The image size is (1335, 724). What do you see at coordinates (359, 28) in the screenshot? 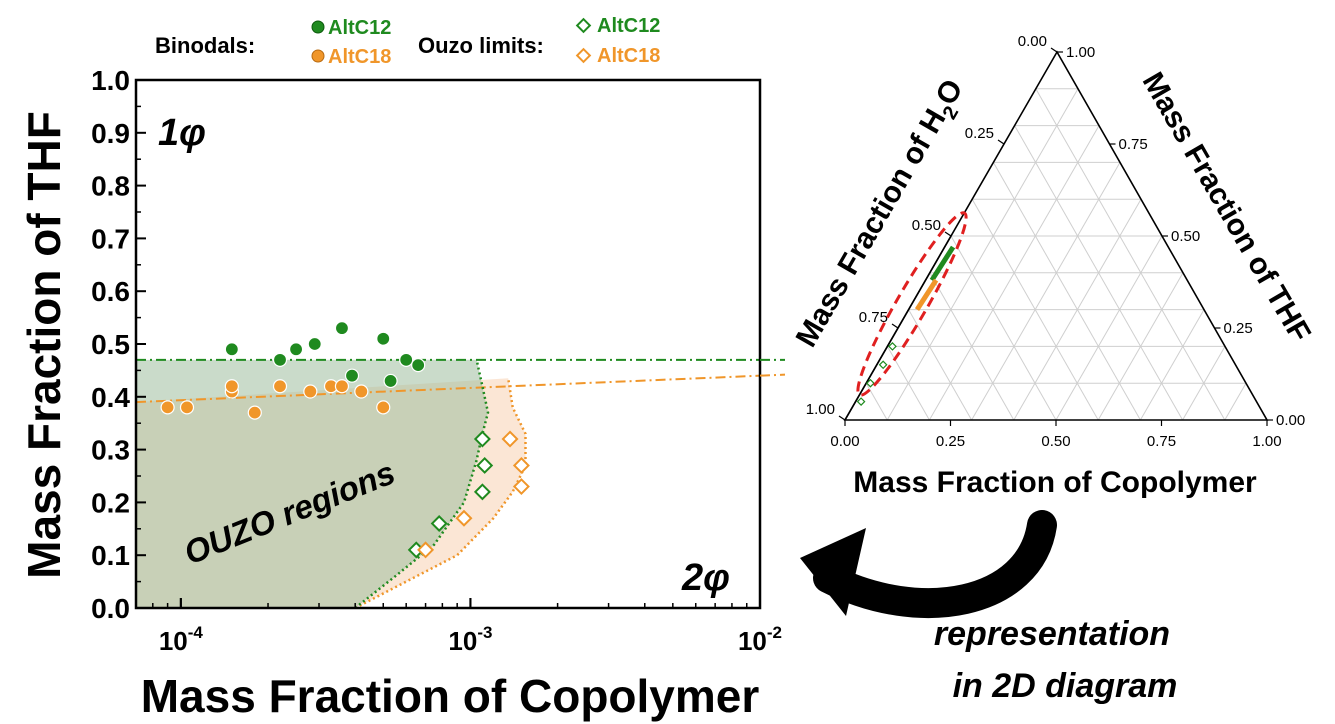
I see `legend-binodal-altc12-label: AltC12` at bounding box center [359, 28].